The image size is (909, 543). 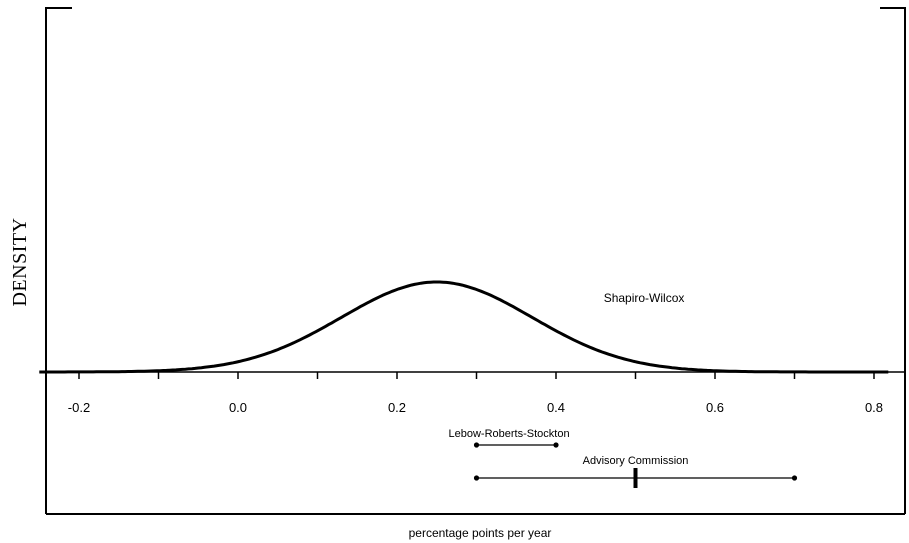 What do you see at coordinates (644, 298) in the screenshot?
I see `series-label-shapiro-wilcox: Shapiro-Wilcox` at bounding box center [644, 298].